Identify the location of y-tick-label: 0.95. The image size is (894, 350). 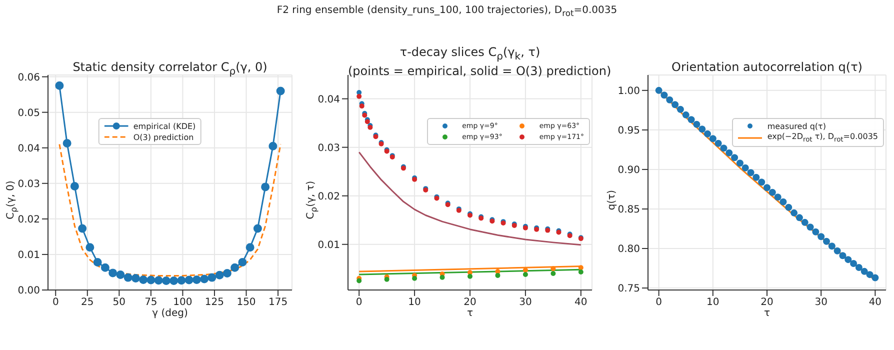
(629, 130).